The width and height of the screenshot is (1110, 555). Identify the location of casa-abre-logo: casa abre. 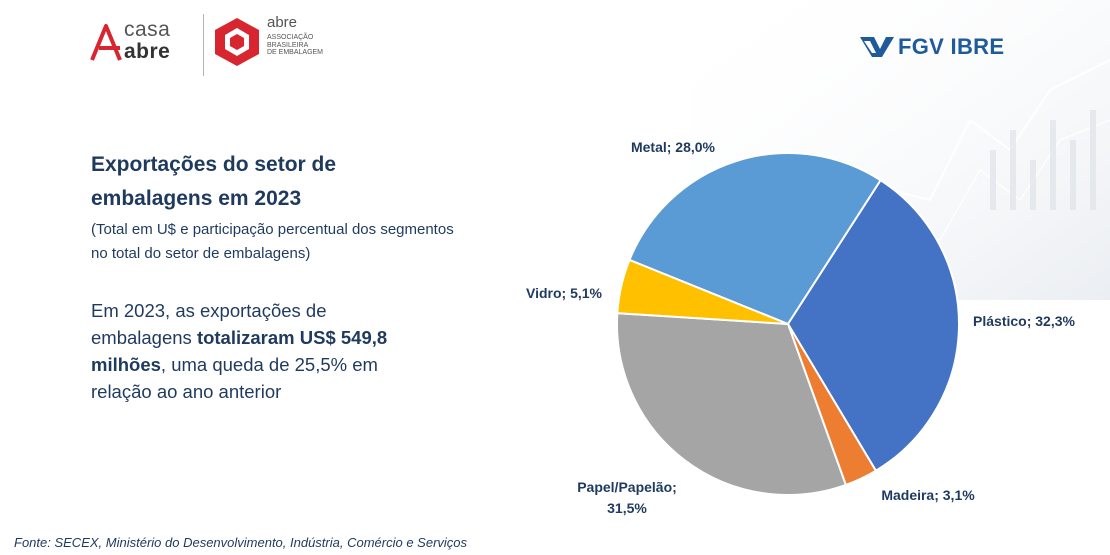
(146, 43).